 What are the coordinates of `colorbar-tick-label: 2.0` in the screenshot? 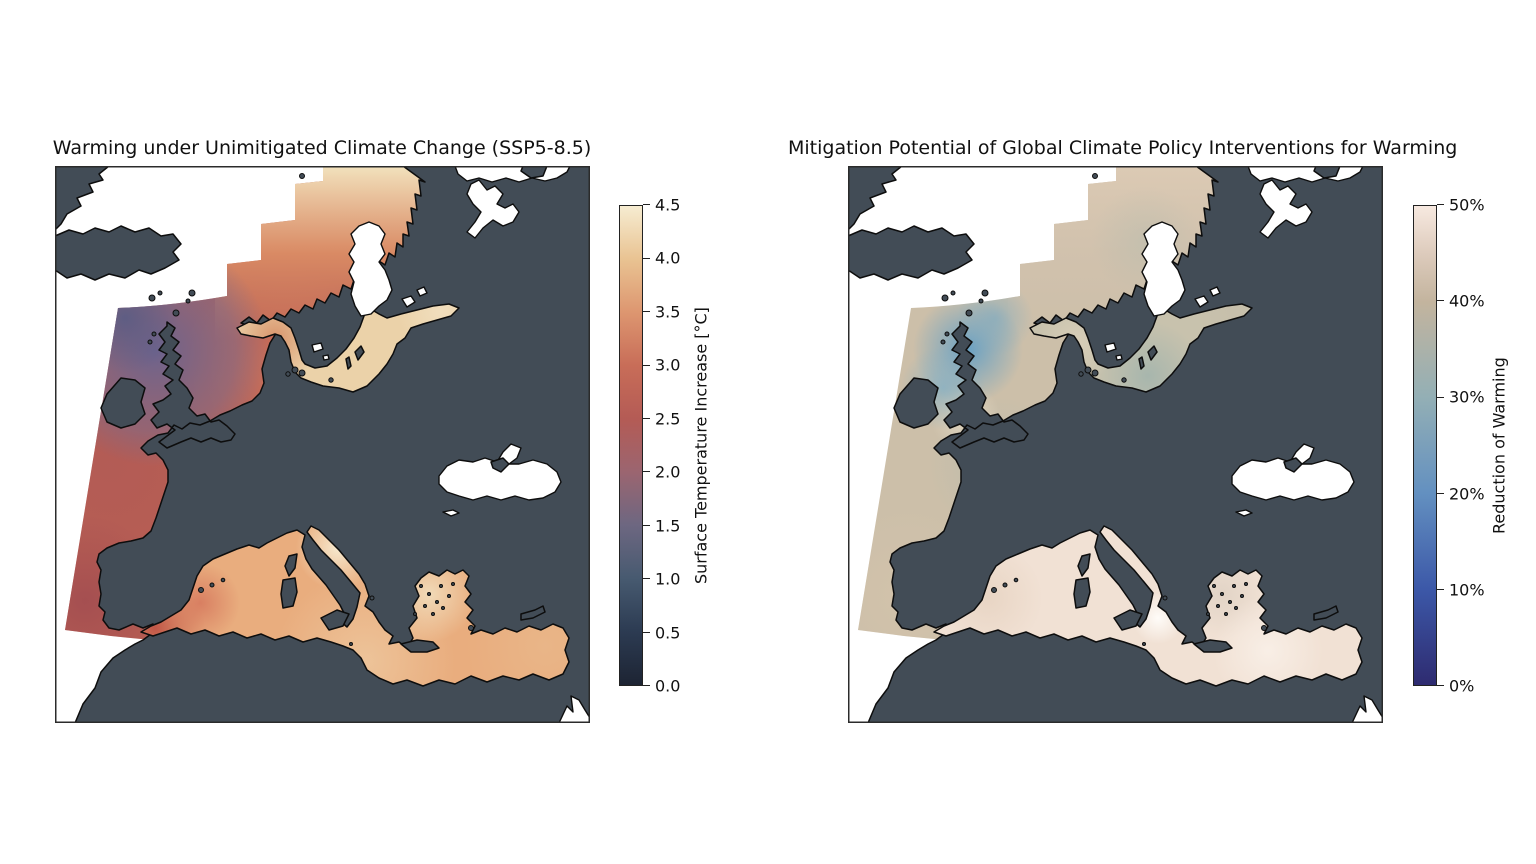 It's located at (668, 472).